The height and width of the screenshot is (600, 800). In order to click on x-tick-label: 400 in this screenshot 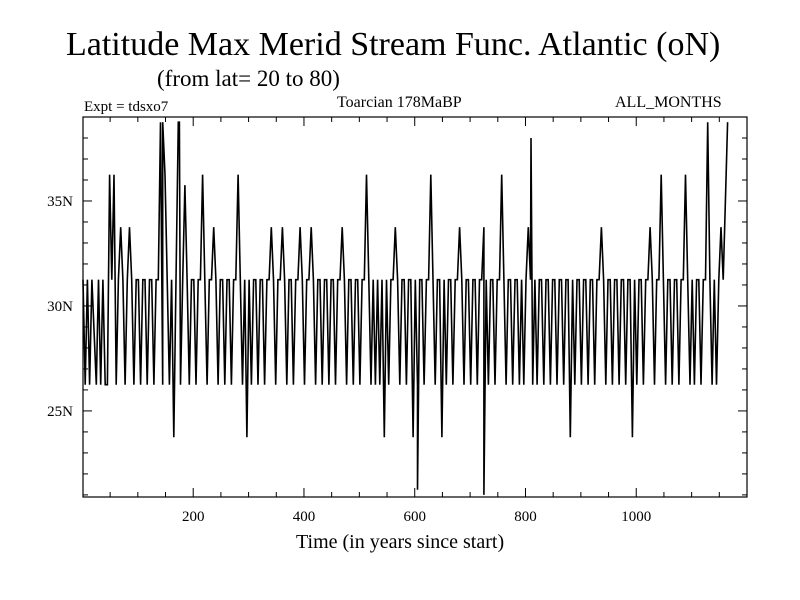, I will do `click(304, 517)`.